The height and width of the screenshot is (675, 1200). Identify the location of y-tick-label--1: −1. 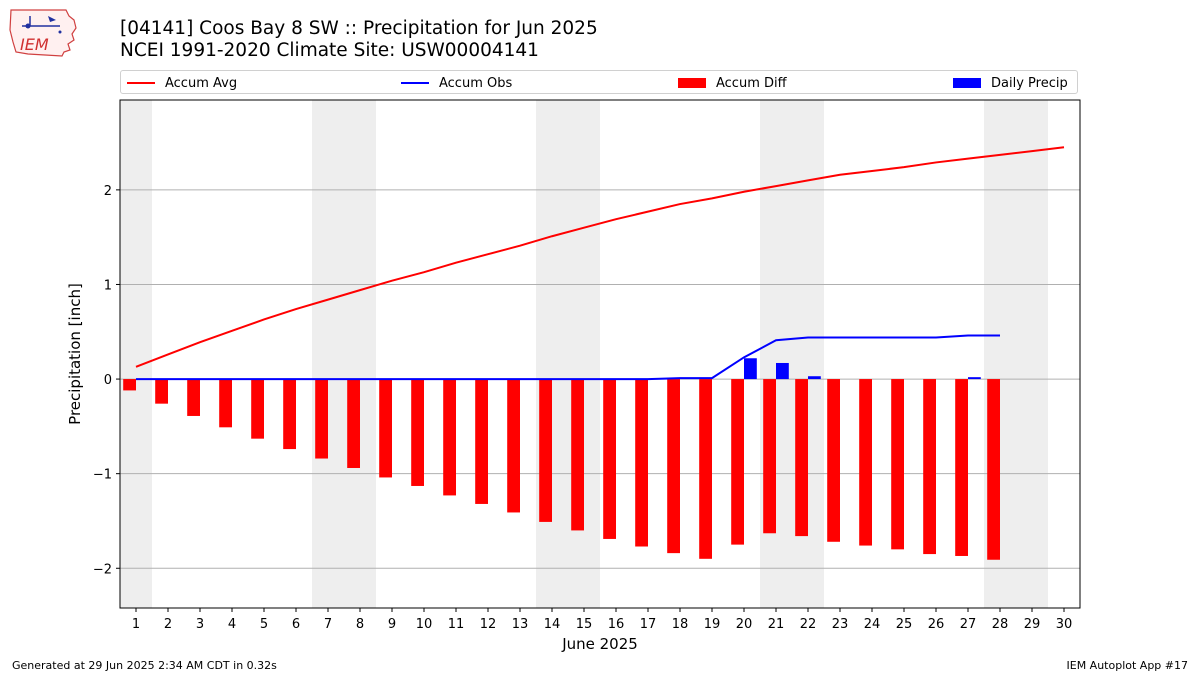
(102, 475).